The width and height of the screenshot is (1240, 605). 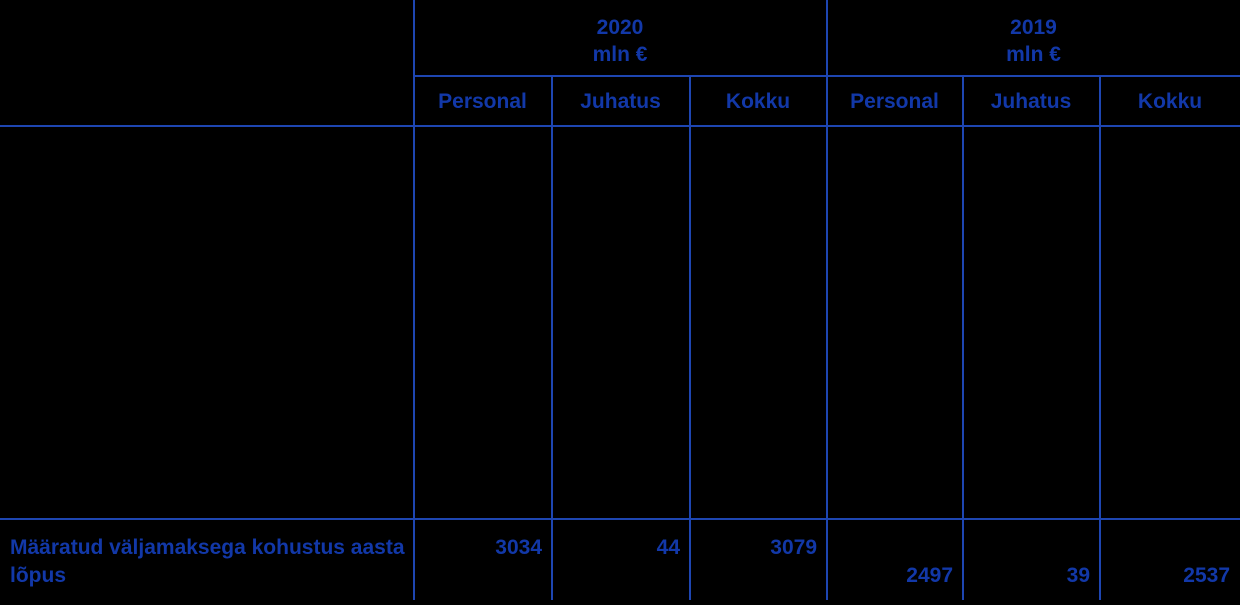 What do you see at coordinates (1170, 101) in the screenshot?
I see `column-header-kokku-2019: Kokku` at bounding box center [1170, 101].